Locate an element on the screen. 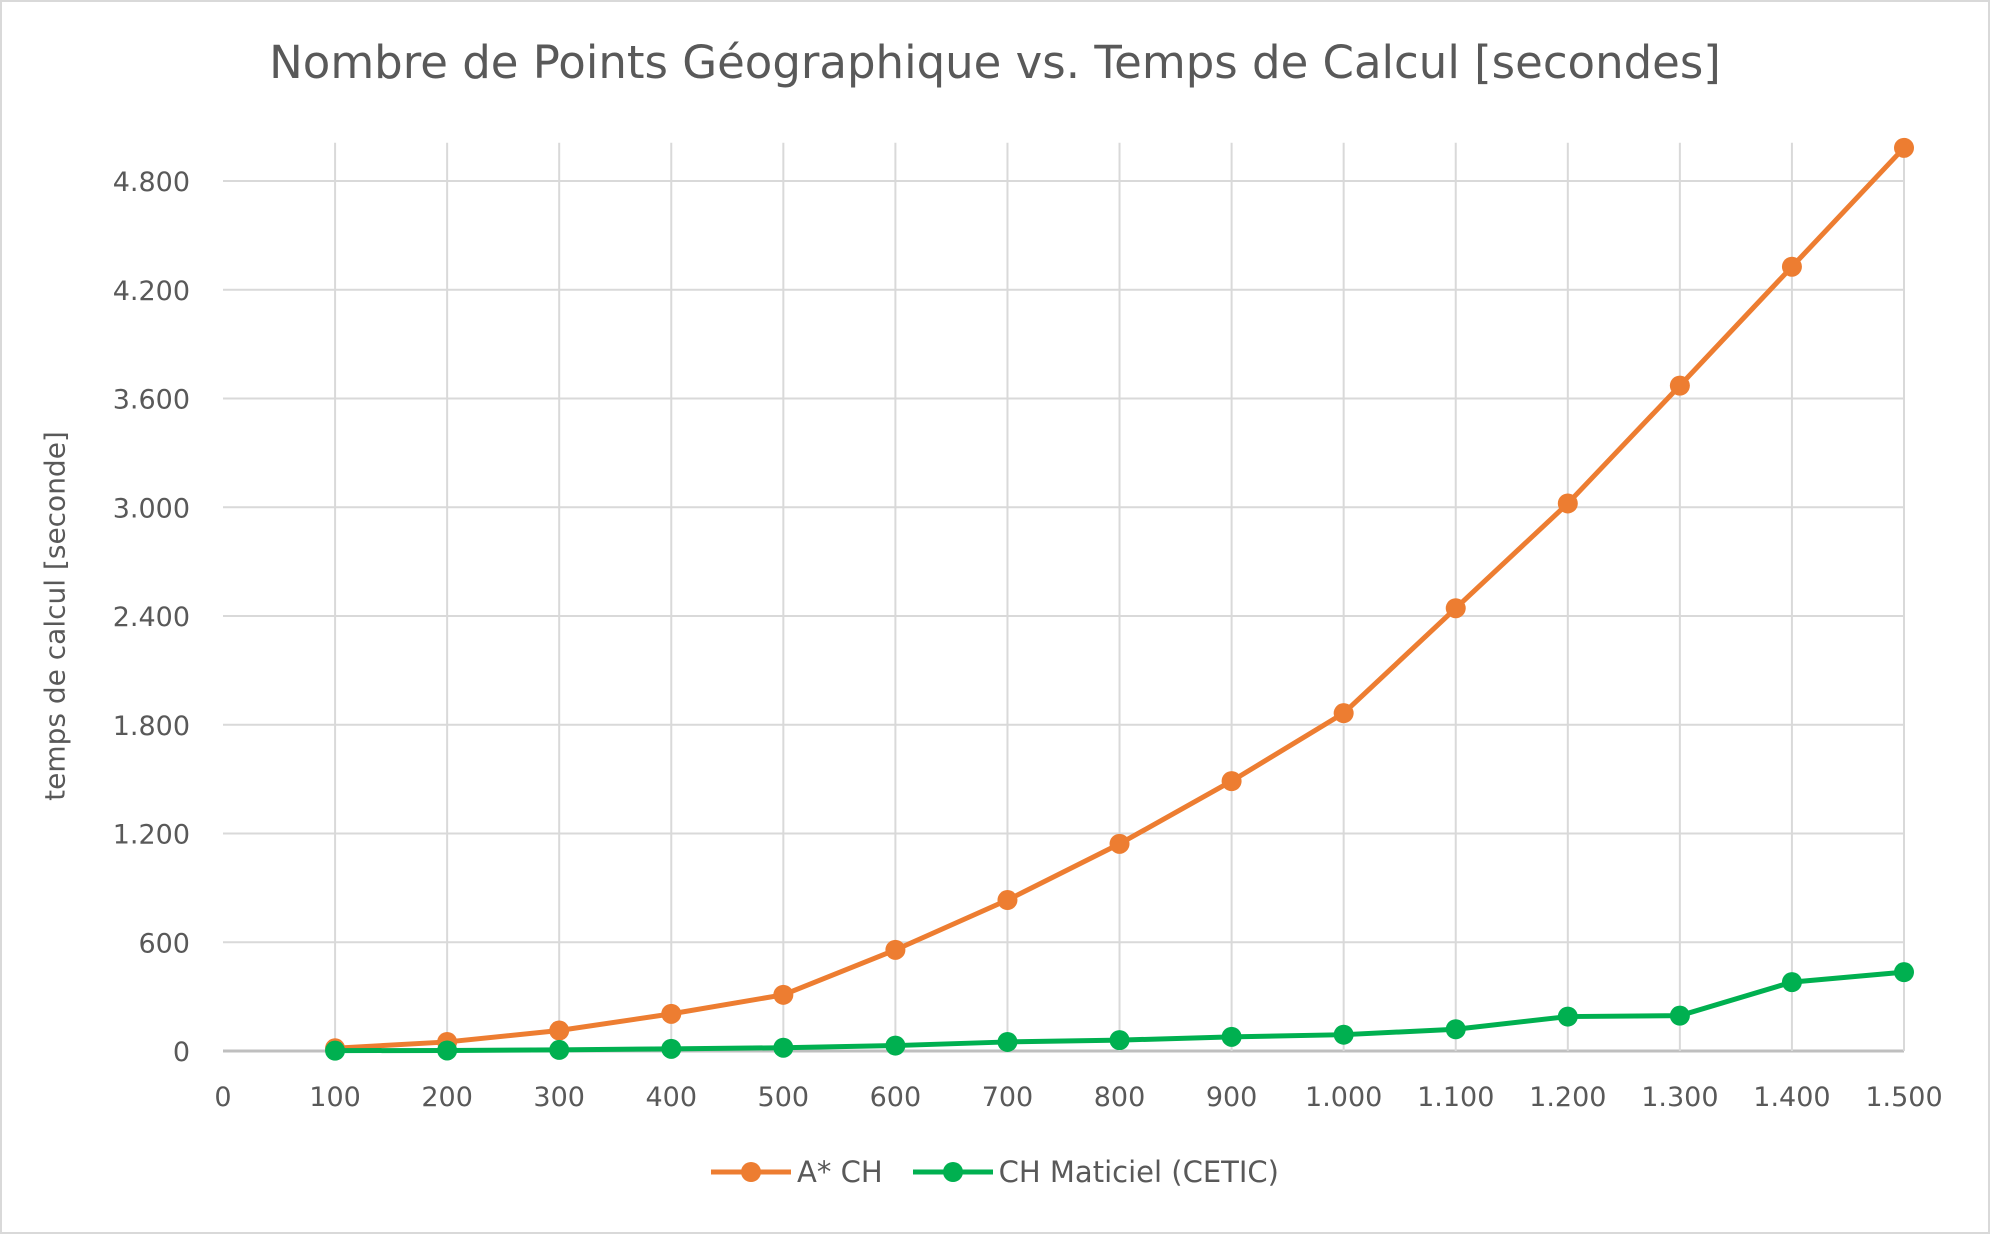  x-tick-label: 300 is located at coordinates (559, 1097).